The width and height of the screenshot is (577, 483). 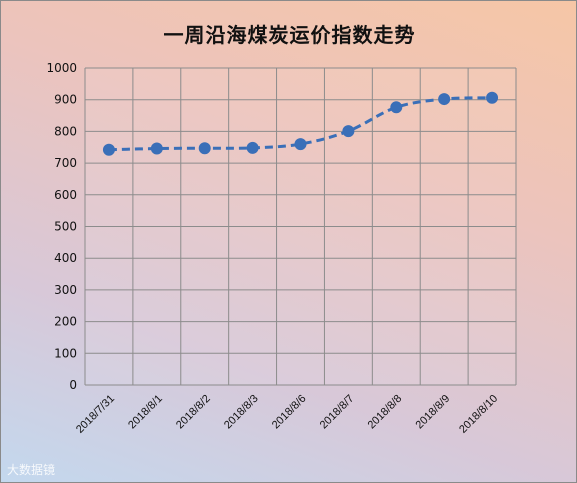 I want to click on y-tick-label: 100, so click(x=65, y=353).